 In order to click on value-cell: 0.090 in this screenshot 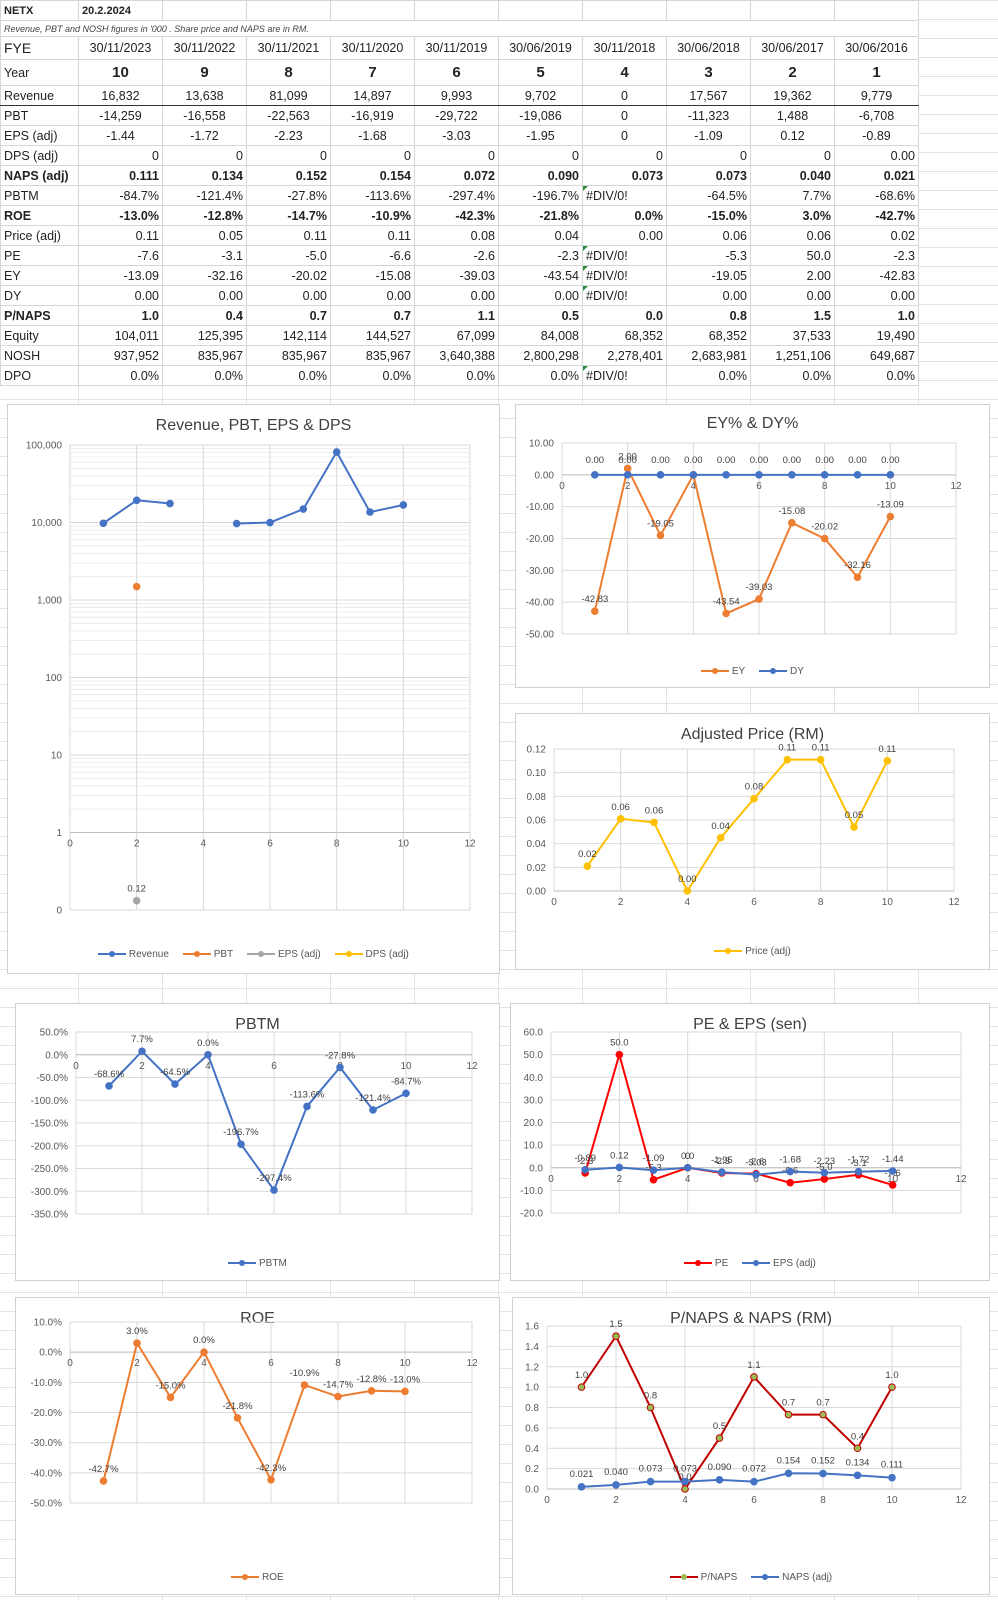, I will do `click(540, 175)`.